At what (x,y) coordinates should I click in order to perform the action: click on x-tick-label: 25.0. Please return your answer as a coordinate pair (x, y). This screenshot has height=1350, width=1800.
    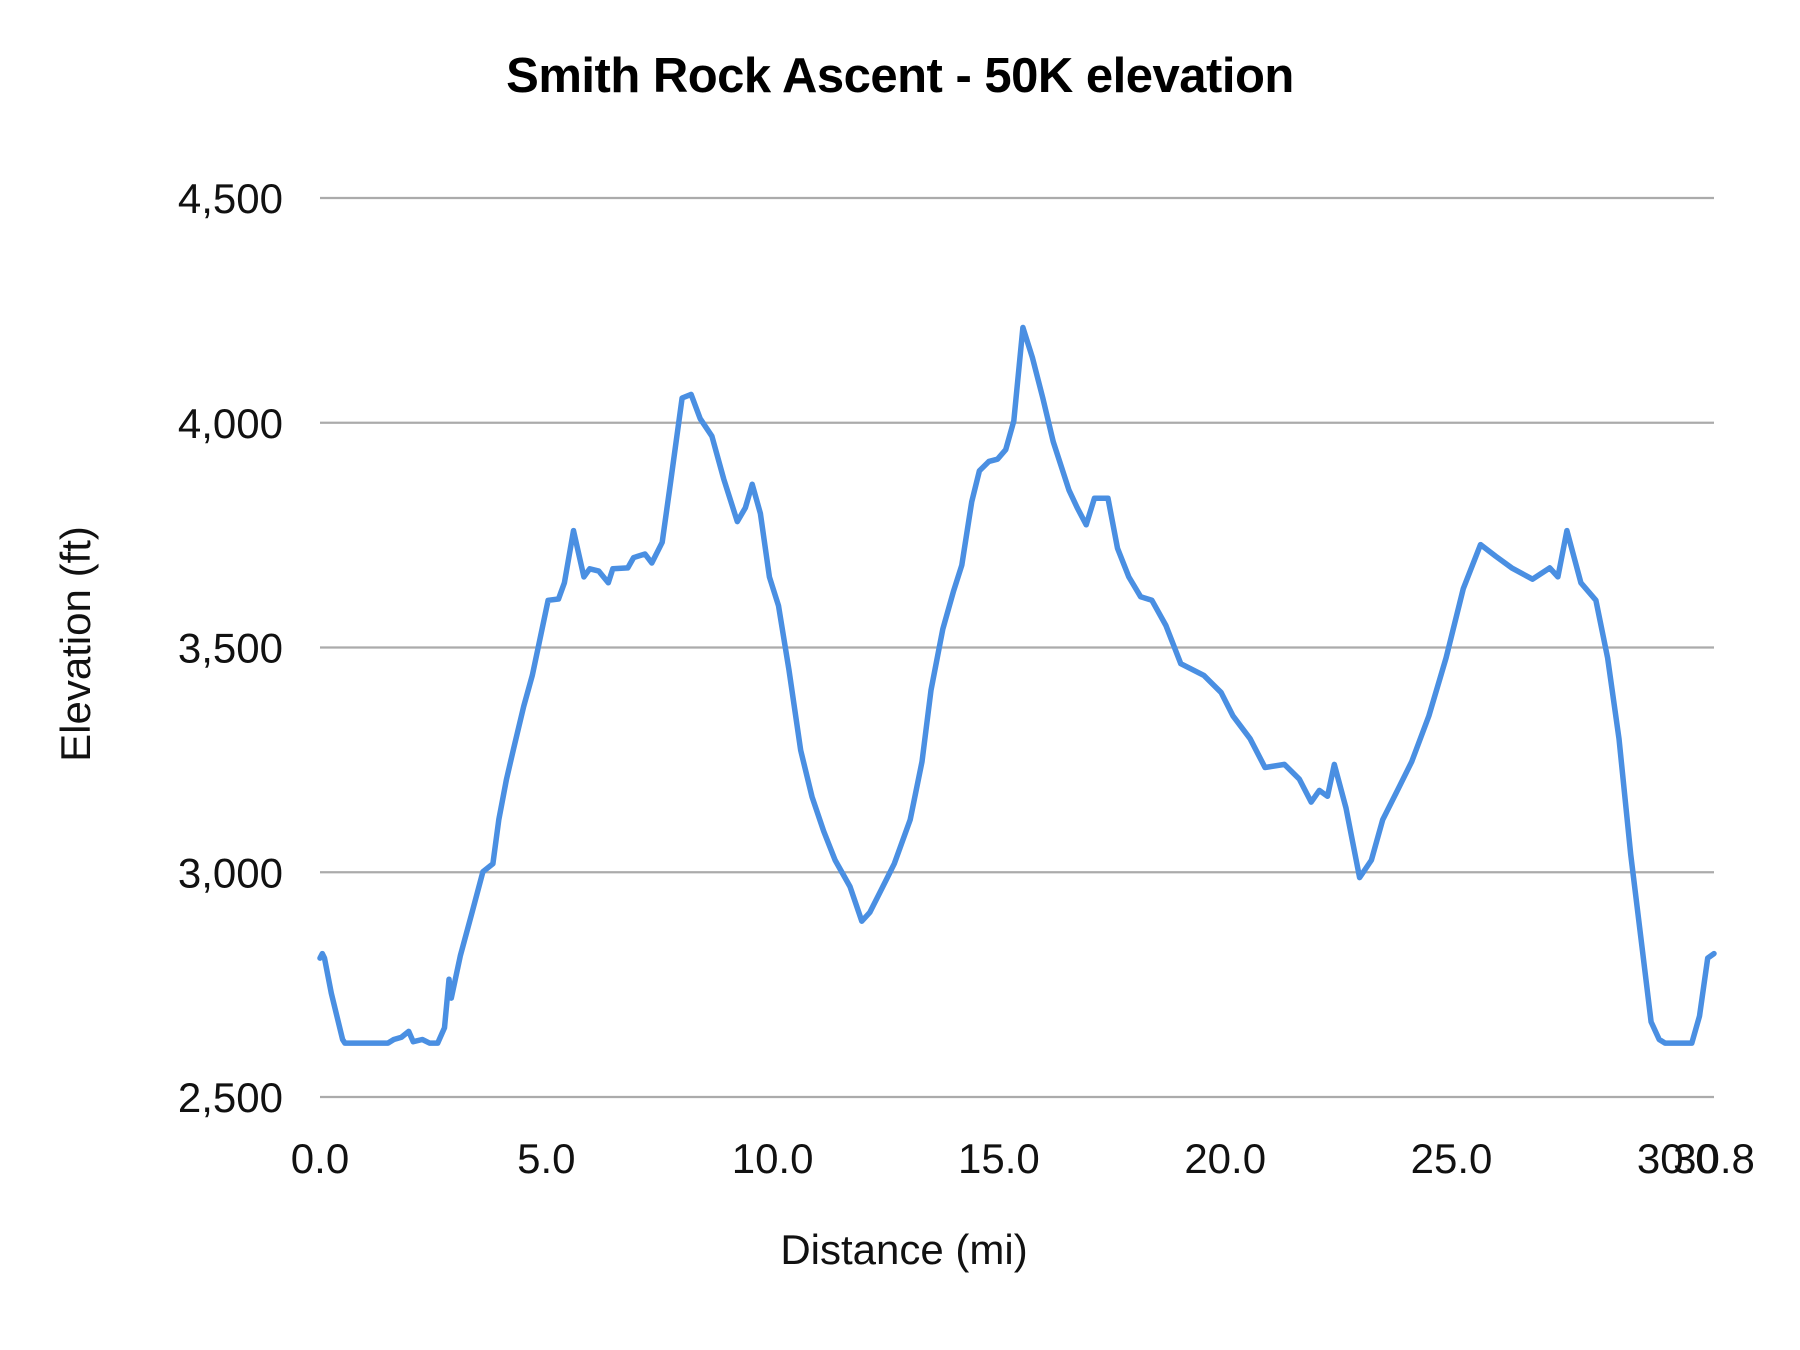
    Looking at the image, I should click on (1452, 1158).